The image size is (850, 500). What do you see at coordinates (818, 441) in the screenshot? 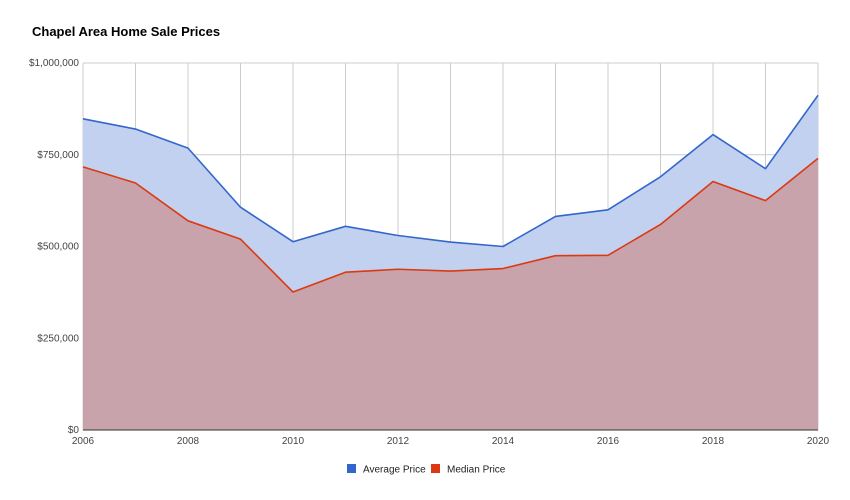
I see `x-tick-label: 2020` at bounding box center [818, 441].